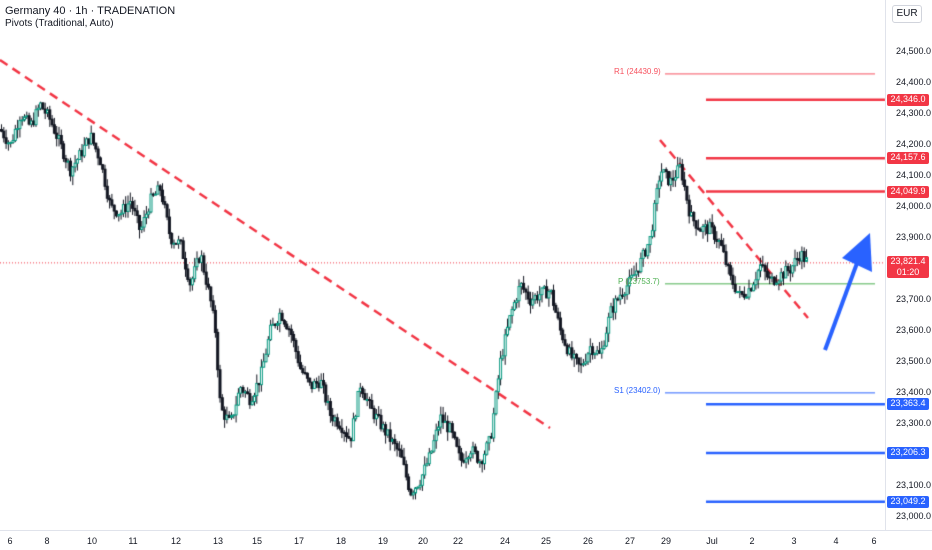 This screenshot has width=932, height=550. I want to click on price-tag-value: 24,049.9, so click(908, 190).